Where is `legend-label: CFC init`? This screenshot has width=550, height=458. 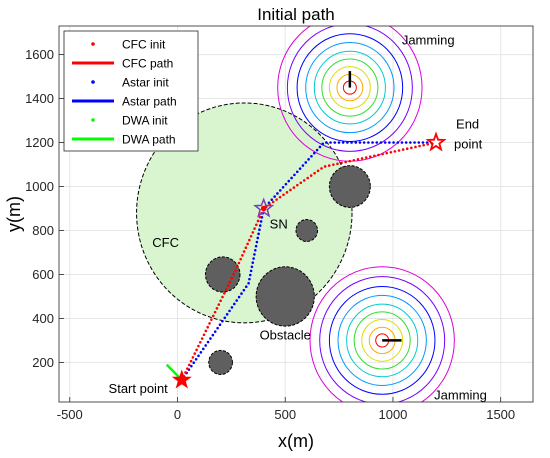 legend-label: CFC init is located at coordinates (144, 45).